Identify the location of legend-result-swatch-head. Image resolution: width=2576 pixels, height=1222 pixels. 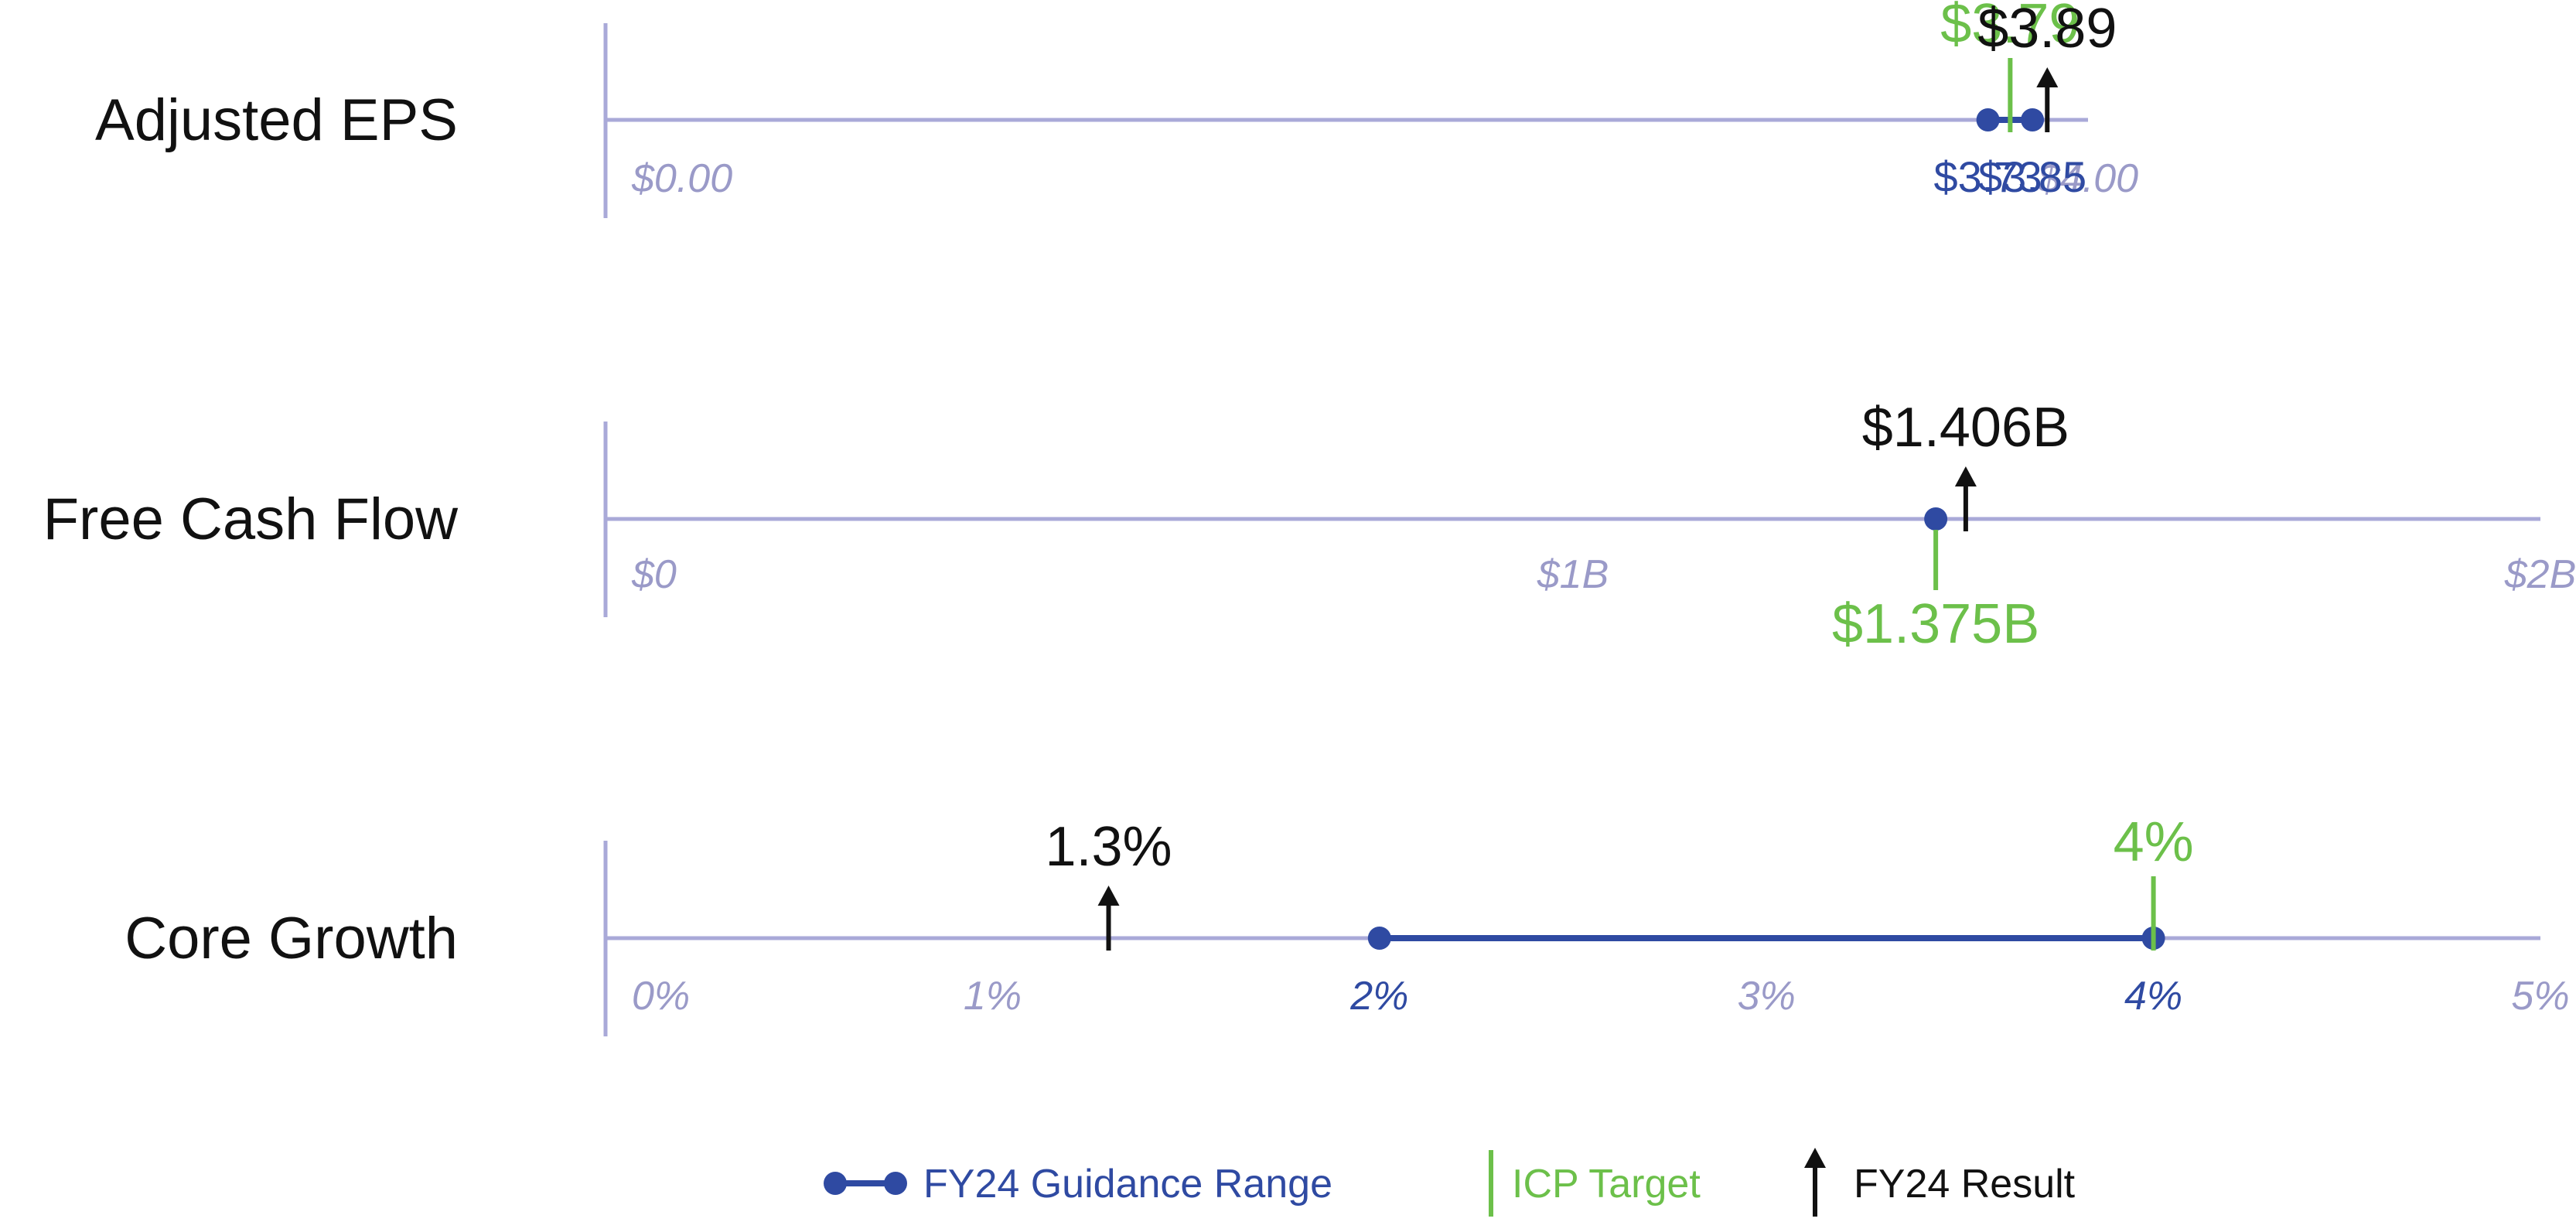
(1815, 1158).